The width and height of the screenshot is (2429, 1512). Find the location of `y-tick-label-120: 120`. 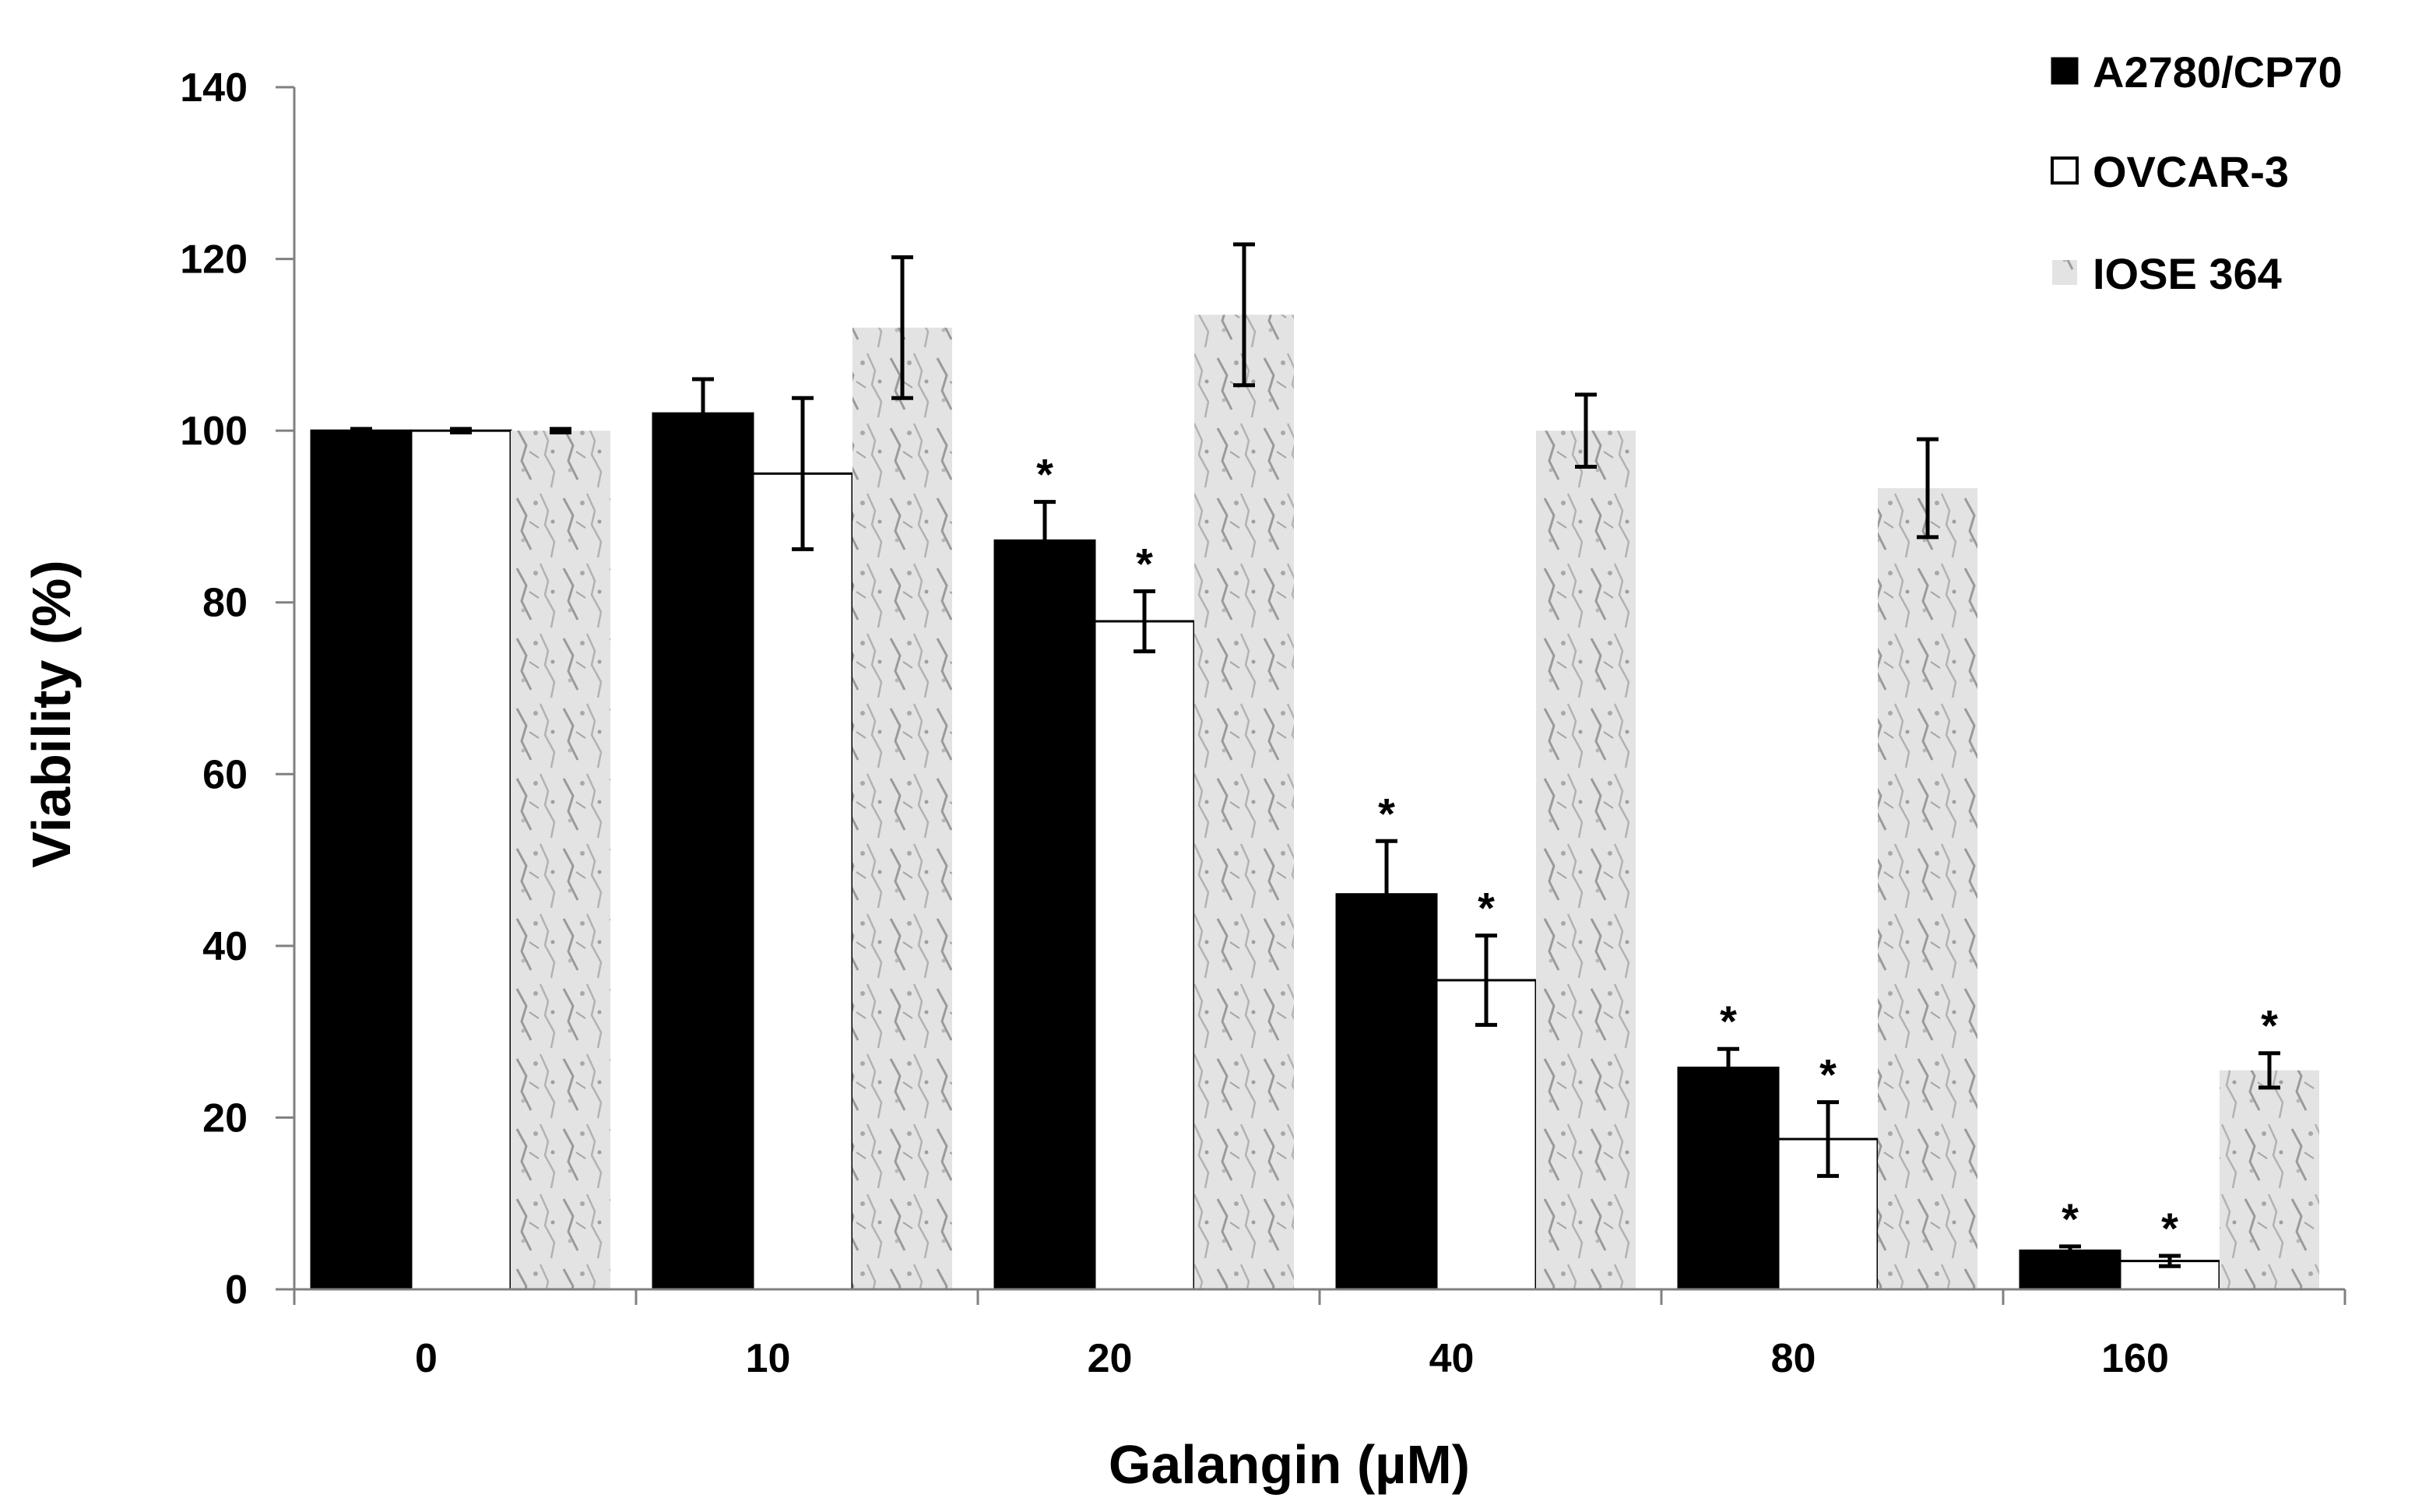

y-tick-label-120: 120 is located at coordinates (214, 260).